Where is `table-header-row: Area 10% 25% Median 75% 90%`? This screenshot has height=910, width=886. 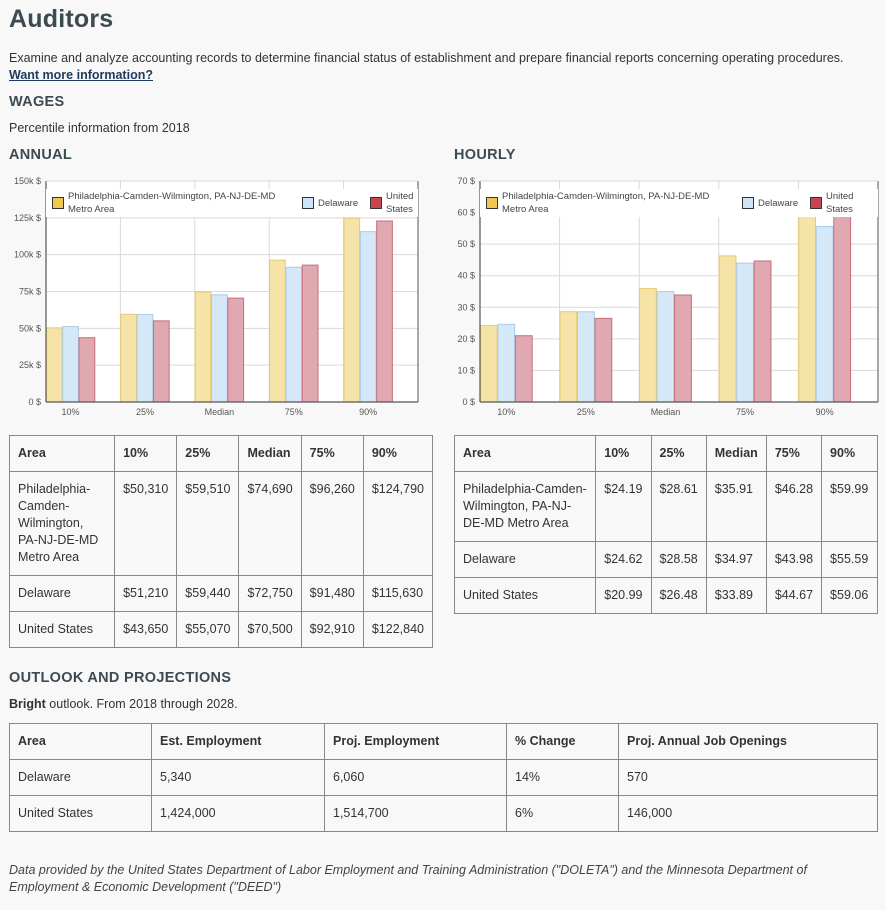 table-header-row: Area 10% 25% Median 75% 90% is located at coordinates (221, 453).